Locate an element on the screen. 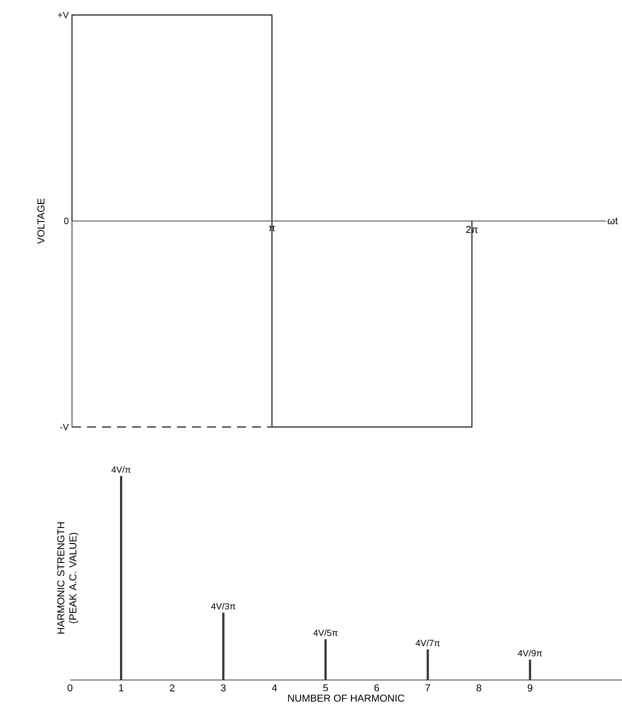 The image size is (622, 715). annotation: 0 is located at coordinates (66, 221).